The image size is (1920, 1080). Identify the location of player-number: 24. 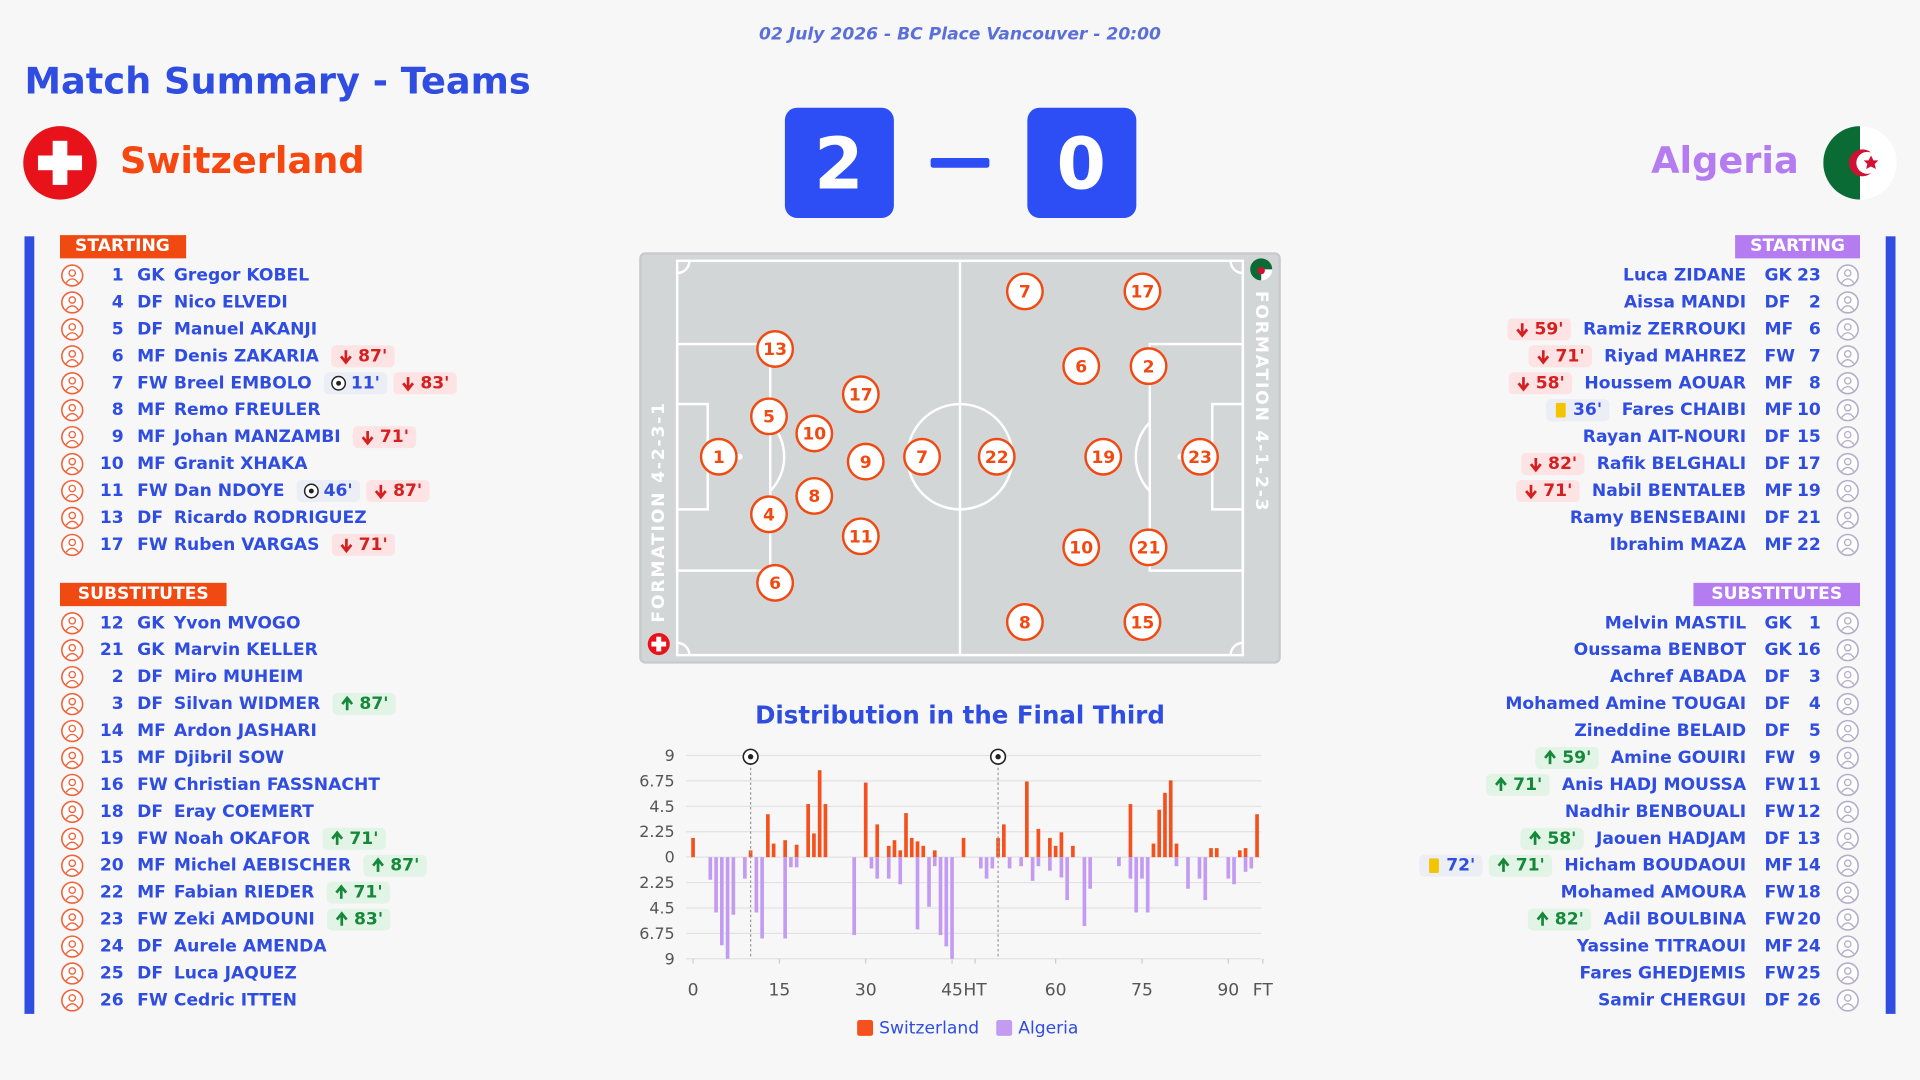
(112, 947).